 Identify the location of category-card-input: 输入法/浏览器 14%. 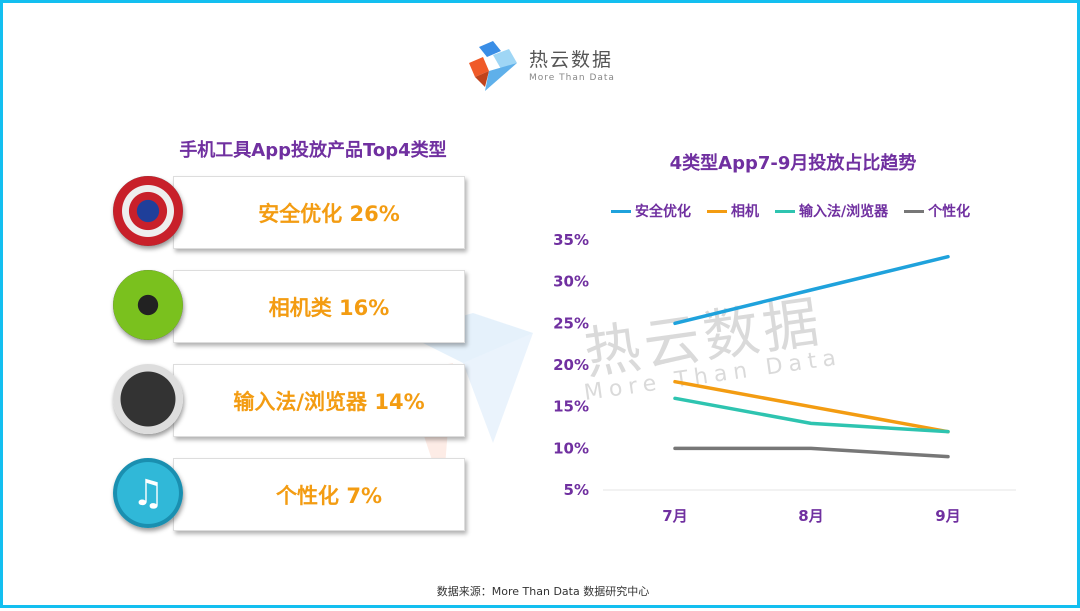
(319, 400).